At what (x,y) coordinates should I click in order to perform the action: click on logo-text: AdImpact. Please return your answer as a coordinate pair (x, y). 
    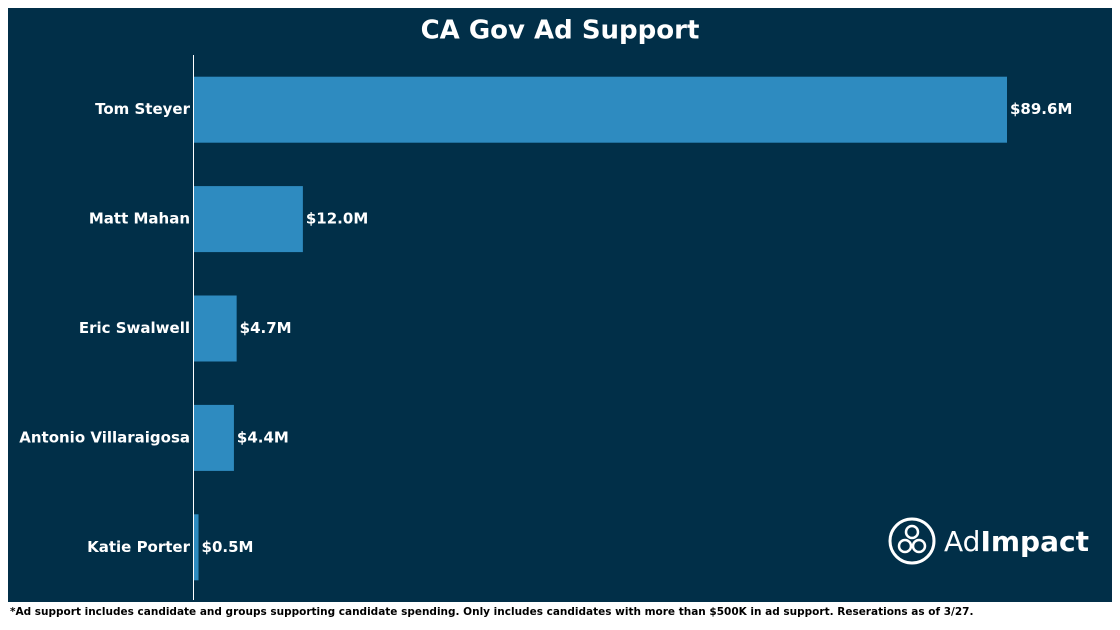
    Looking at the image, I should click on (1016, 541).